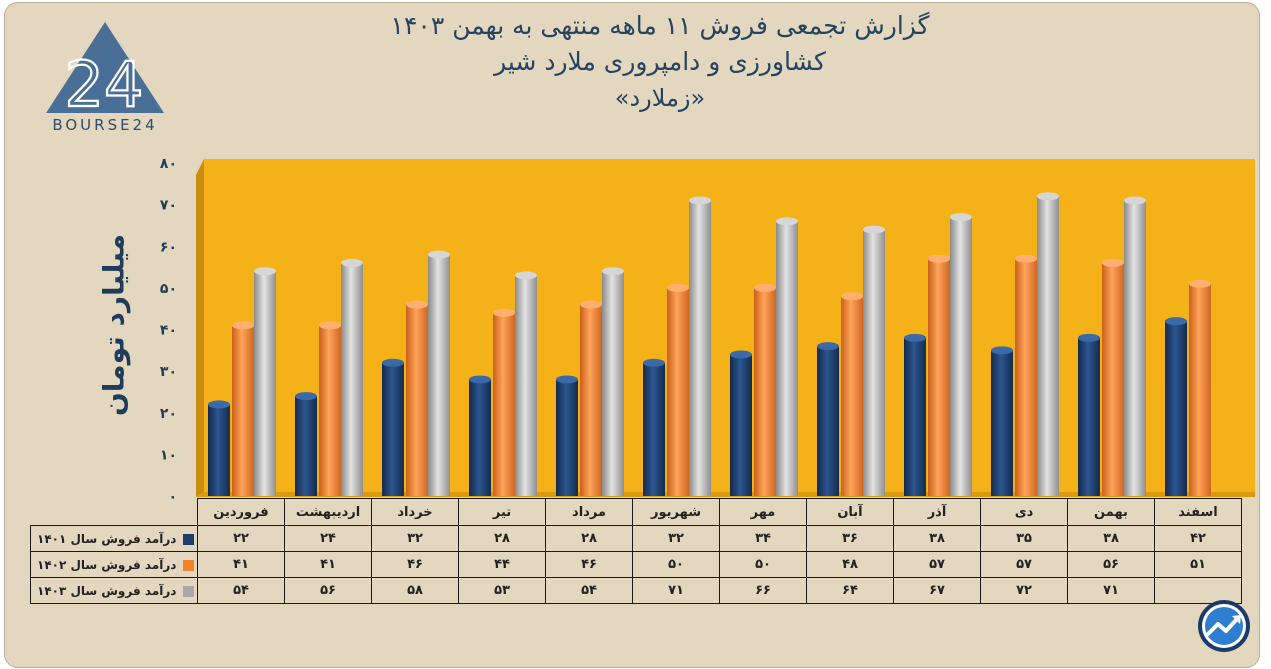  I want to click on data-label: ۳۲, so click(676, 538).